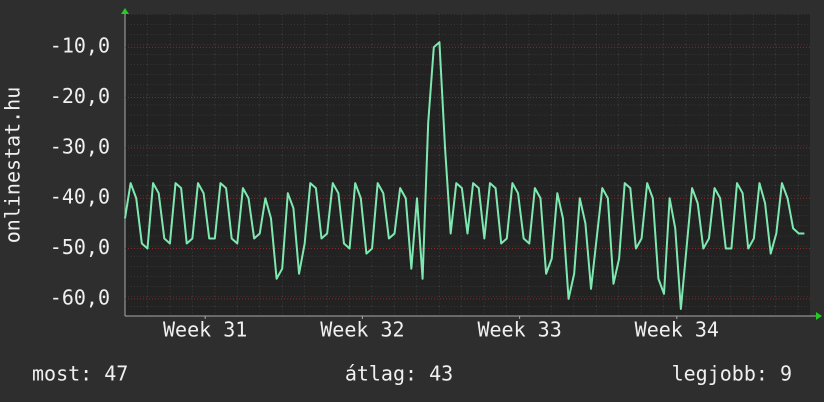 The height and width of the screenshot is (402, 824). Describe the element at coordinates (80, 297) in the screenshot. I see `y-tick-label: -60,0` at that location.